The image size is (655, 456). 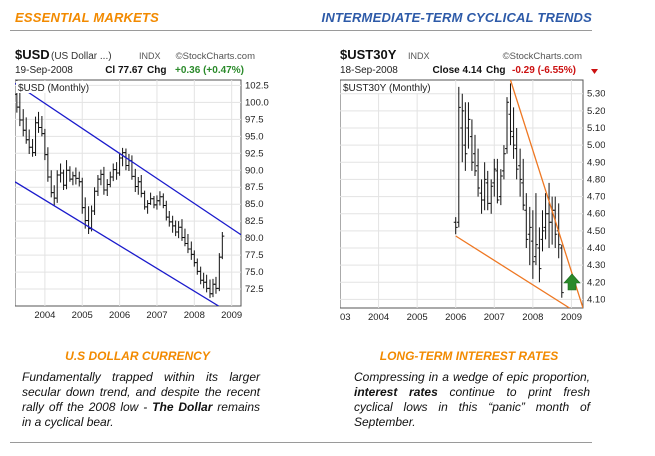 I want to click on chart-description: (US Dollar ...), so click(x=81, y=56).